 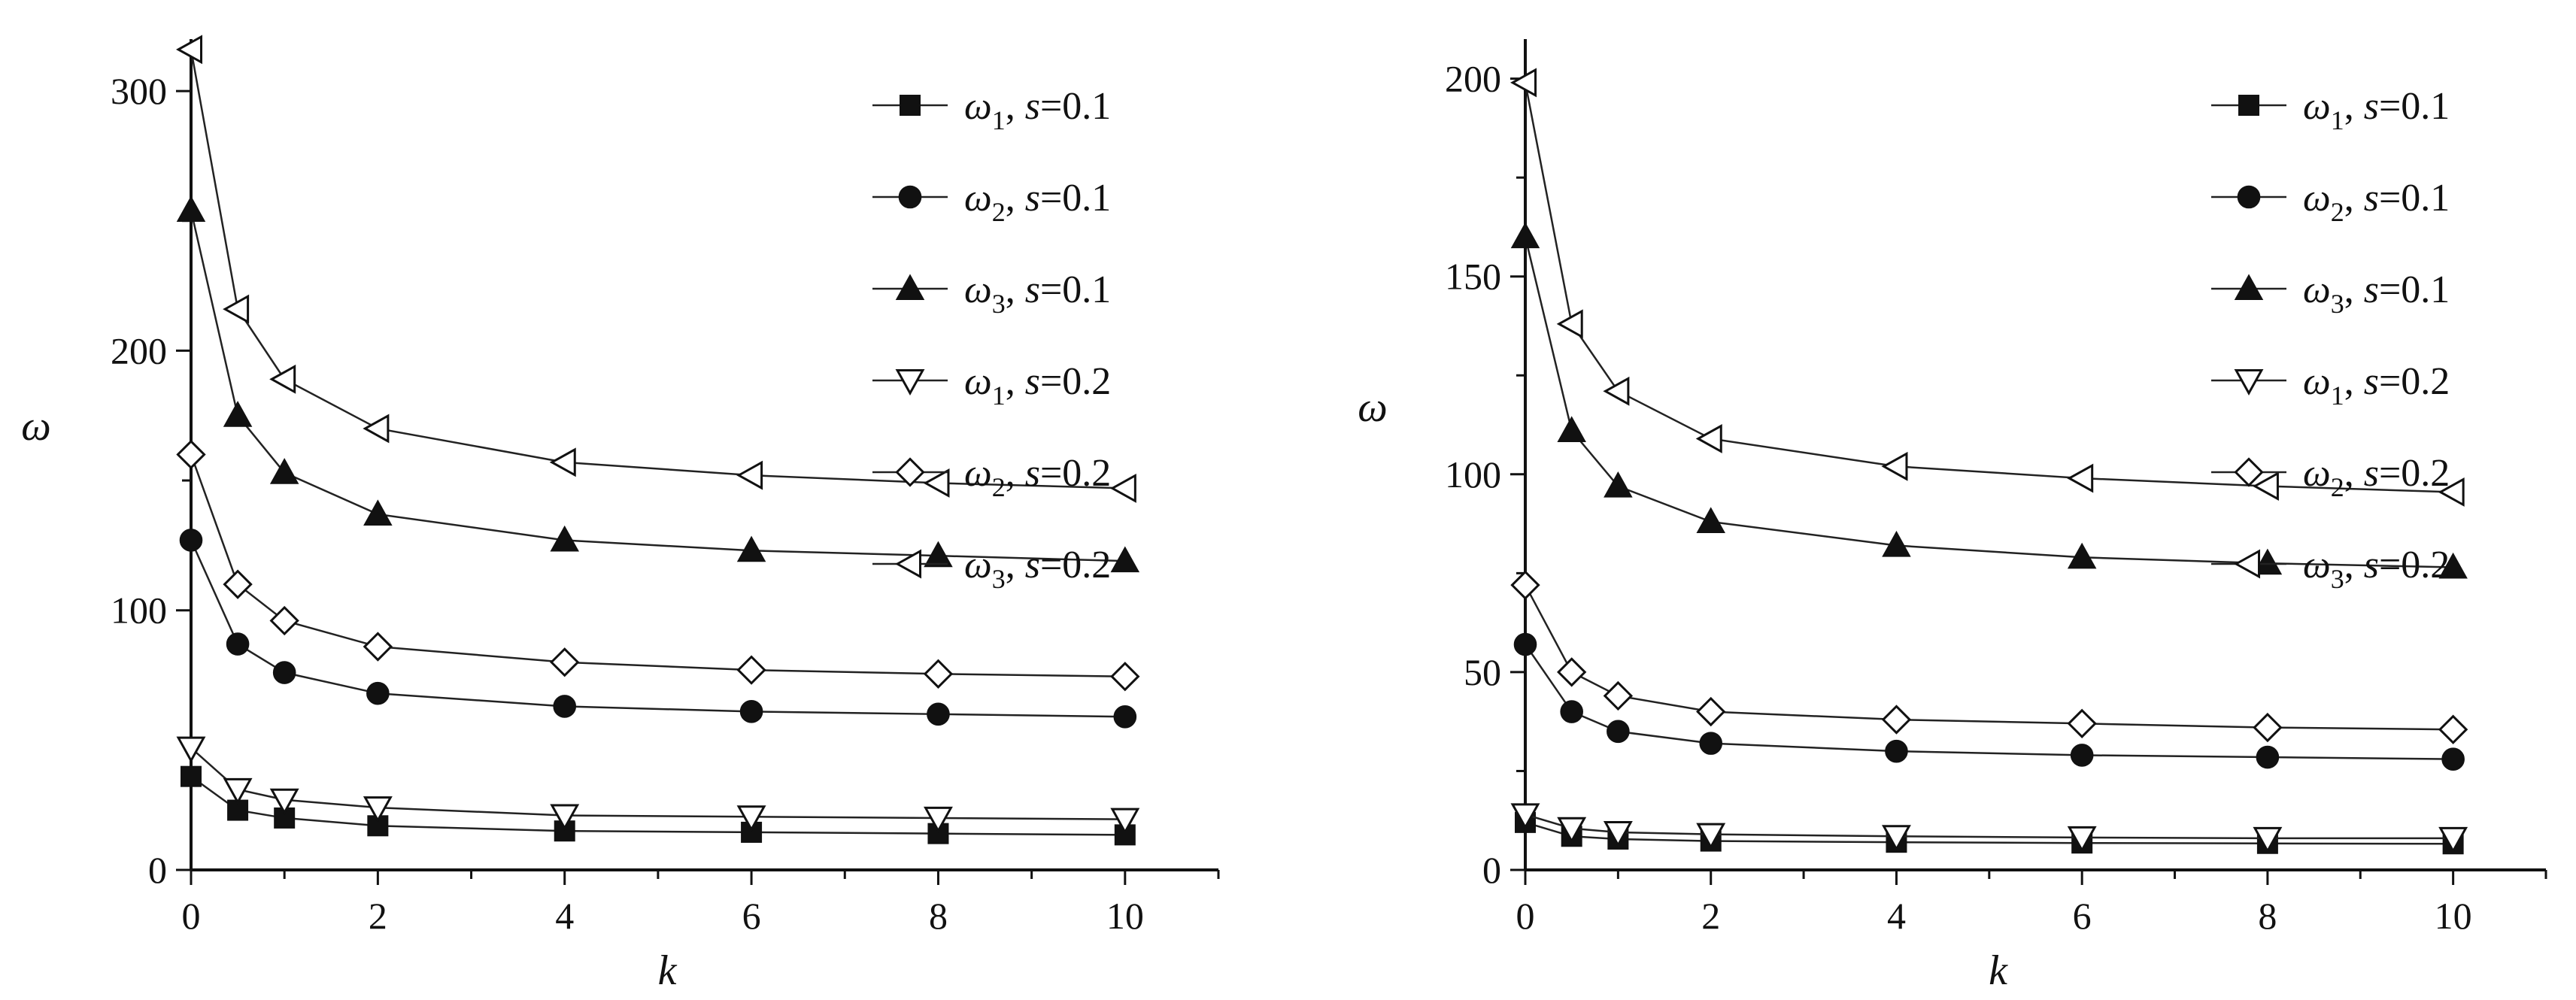 I want to click on y-tick-label: 50, so click(x=1482, y=672).